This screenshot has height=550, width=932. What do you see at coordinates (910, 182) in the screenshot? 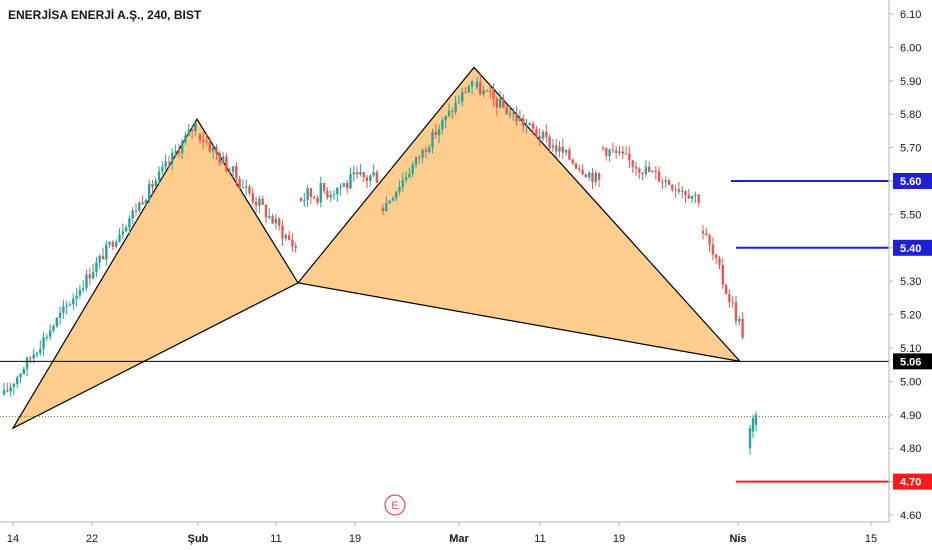
I see `price-label-text: 5.60` at bounding box center [910, 182].